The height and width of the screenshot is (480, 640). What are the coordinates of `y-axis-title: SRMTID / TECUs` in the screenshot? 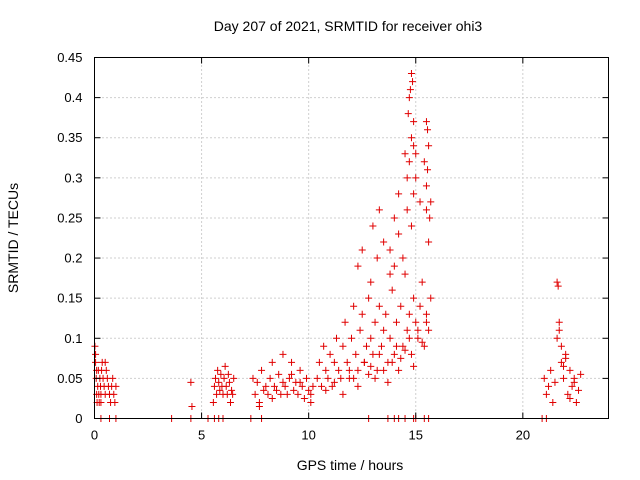 It's located at (13, 238).